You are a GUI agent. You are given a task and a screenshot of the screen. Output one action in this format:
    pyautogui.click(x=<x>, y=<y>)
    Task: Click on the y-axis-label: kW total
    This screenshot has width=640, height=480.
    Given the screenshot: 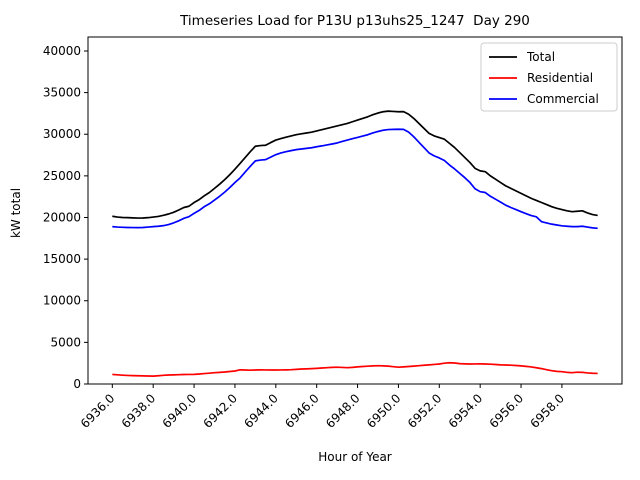 What is the action you would take?
    pyautogui.click(x=16, y=213)
    